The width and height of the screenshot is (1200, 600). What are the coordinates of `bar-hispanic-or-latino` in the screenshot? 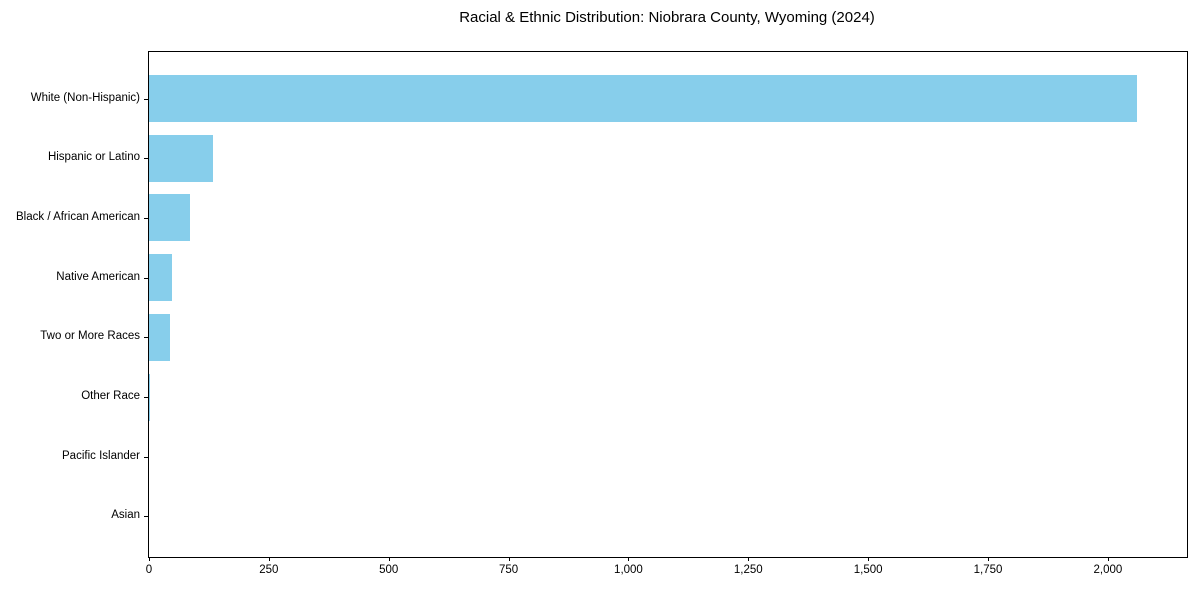 It's located at (181, 158).